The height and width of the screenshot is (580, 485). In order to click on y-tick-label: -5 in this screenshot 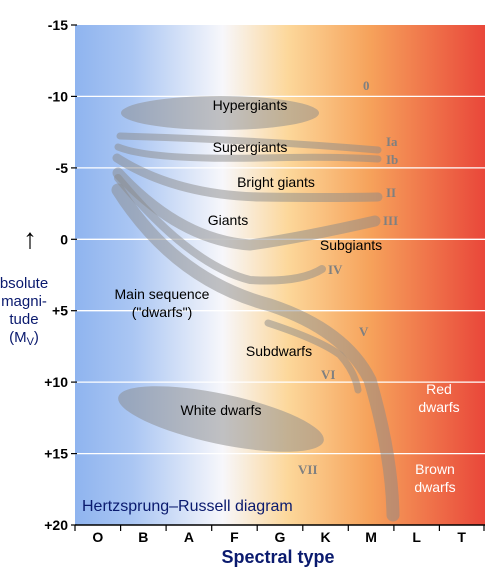, I will do `click(62, 168)`.